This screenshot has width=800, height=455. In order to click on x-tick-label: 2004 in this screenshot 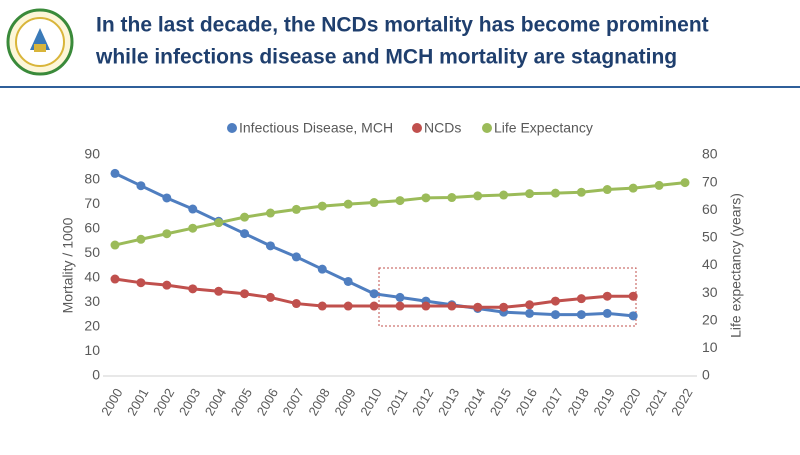, I will do `click(215, 402)`.